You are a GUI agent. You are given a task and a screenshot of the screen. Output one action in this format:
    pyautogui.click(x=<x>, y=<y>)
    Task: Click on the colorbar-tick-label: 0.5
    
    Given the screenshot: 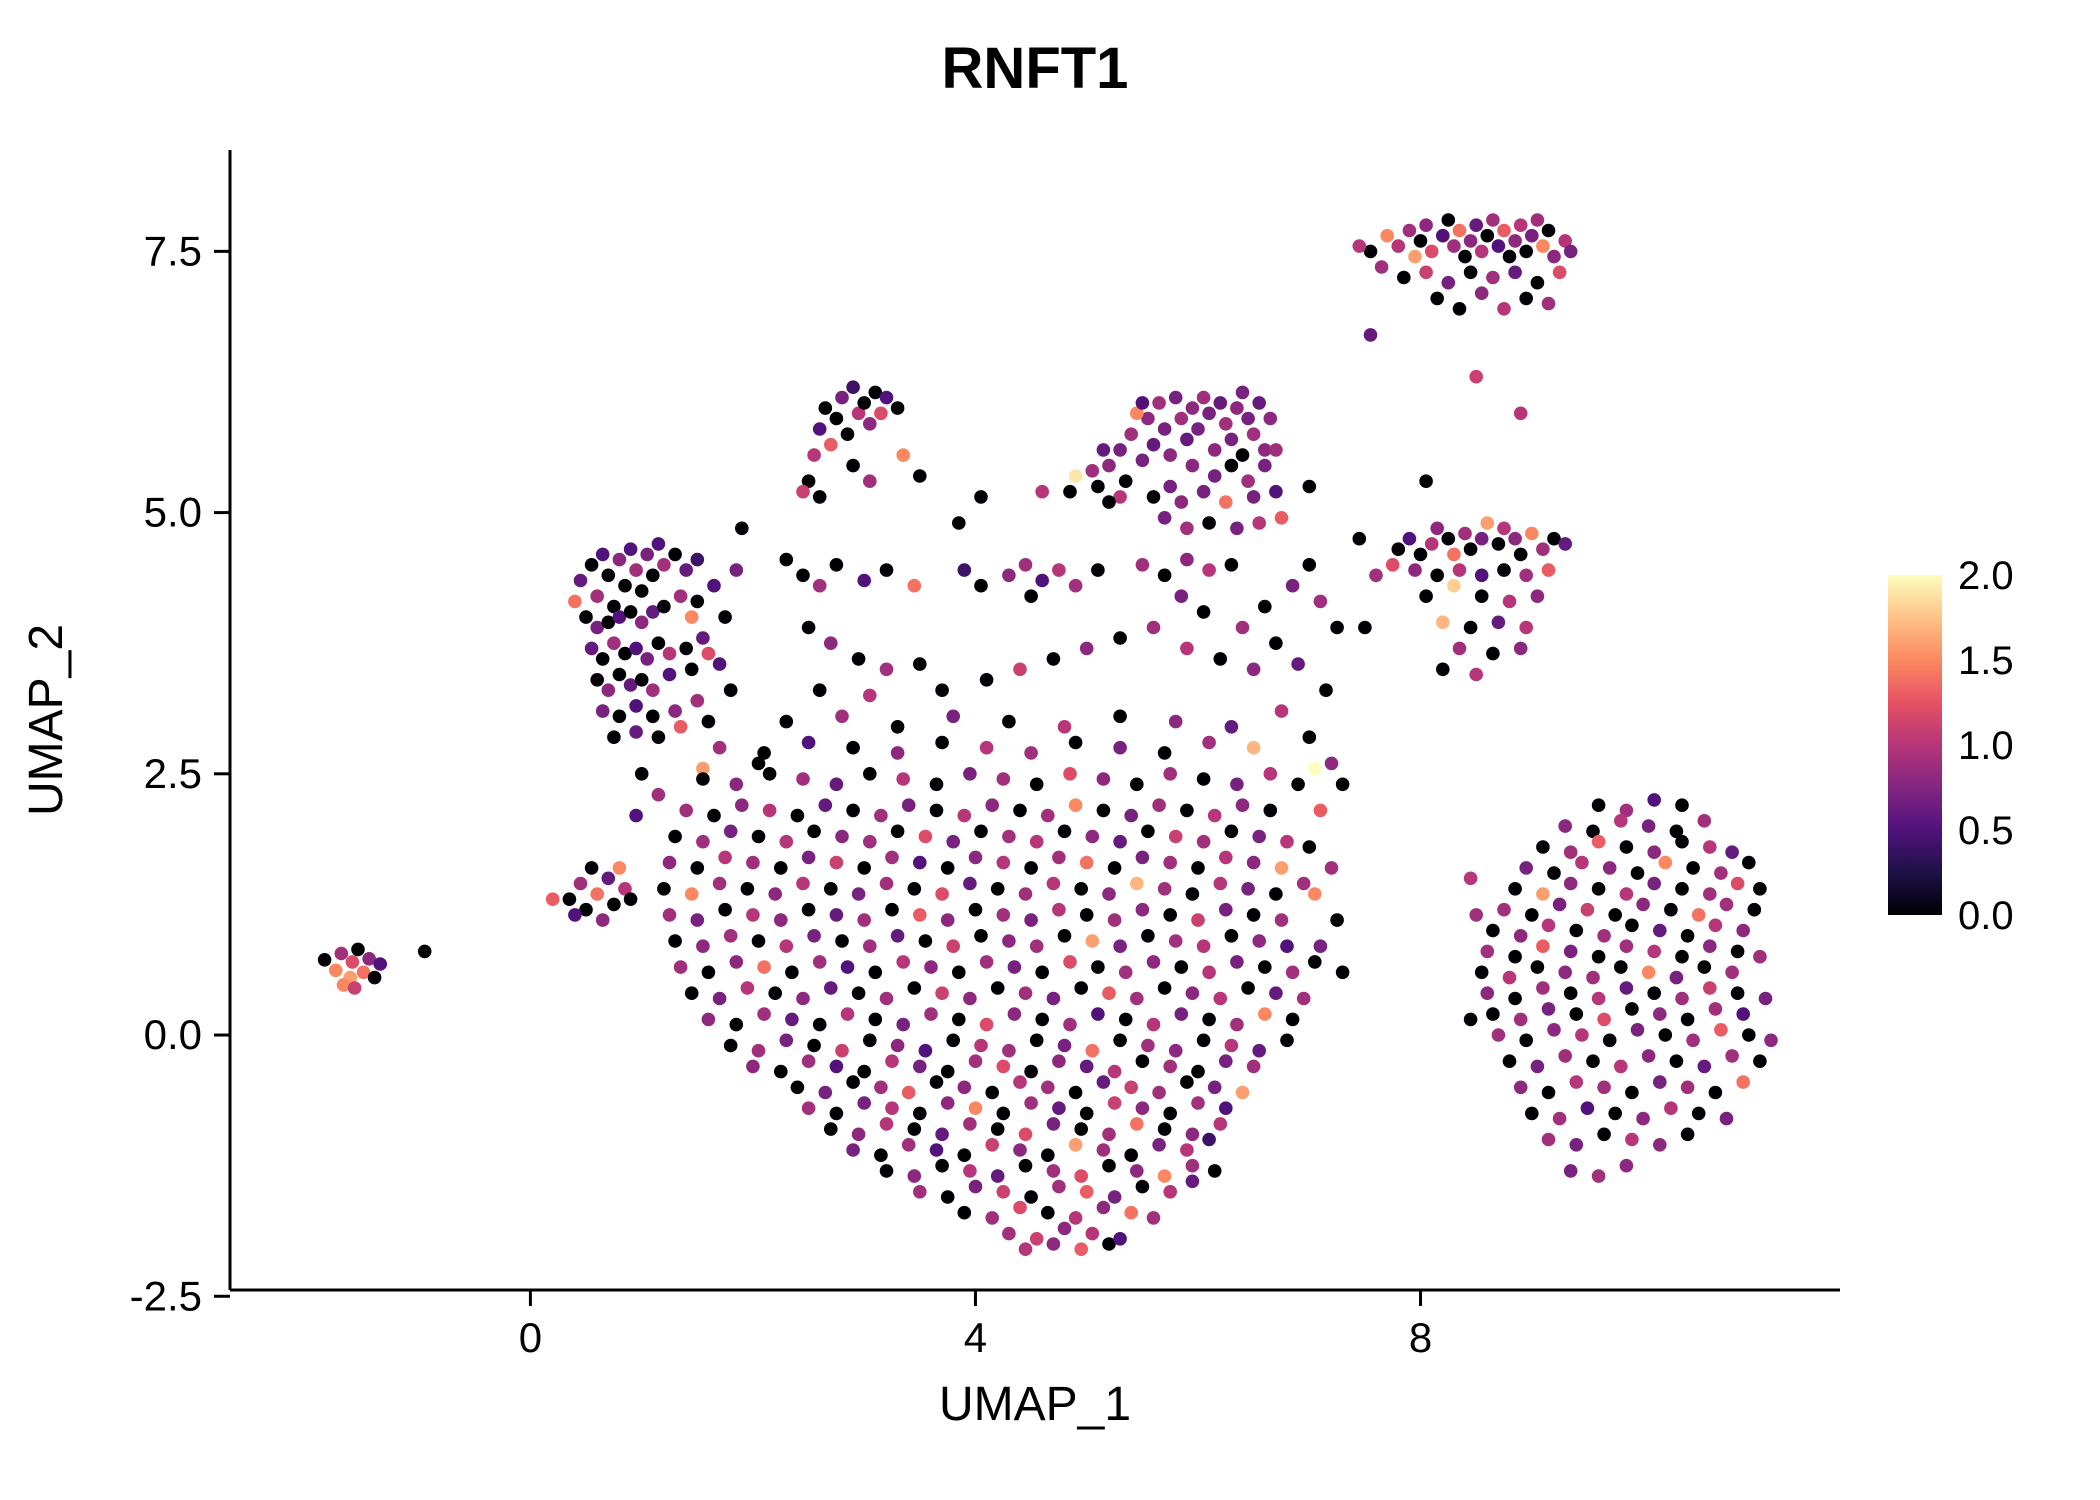 What is the action you would take?
    pyautogui.click(x=1986, y=831)
    